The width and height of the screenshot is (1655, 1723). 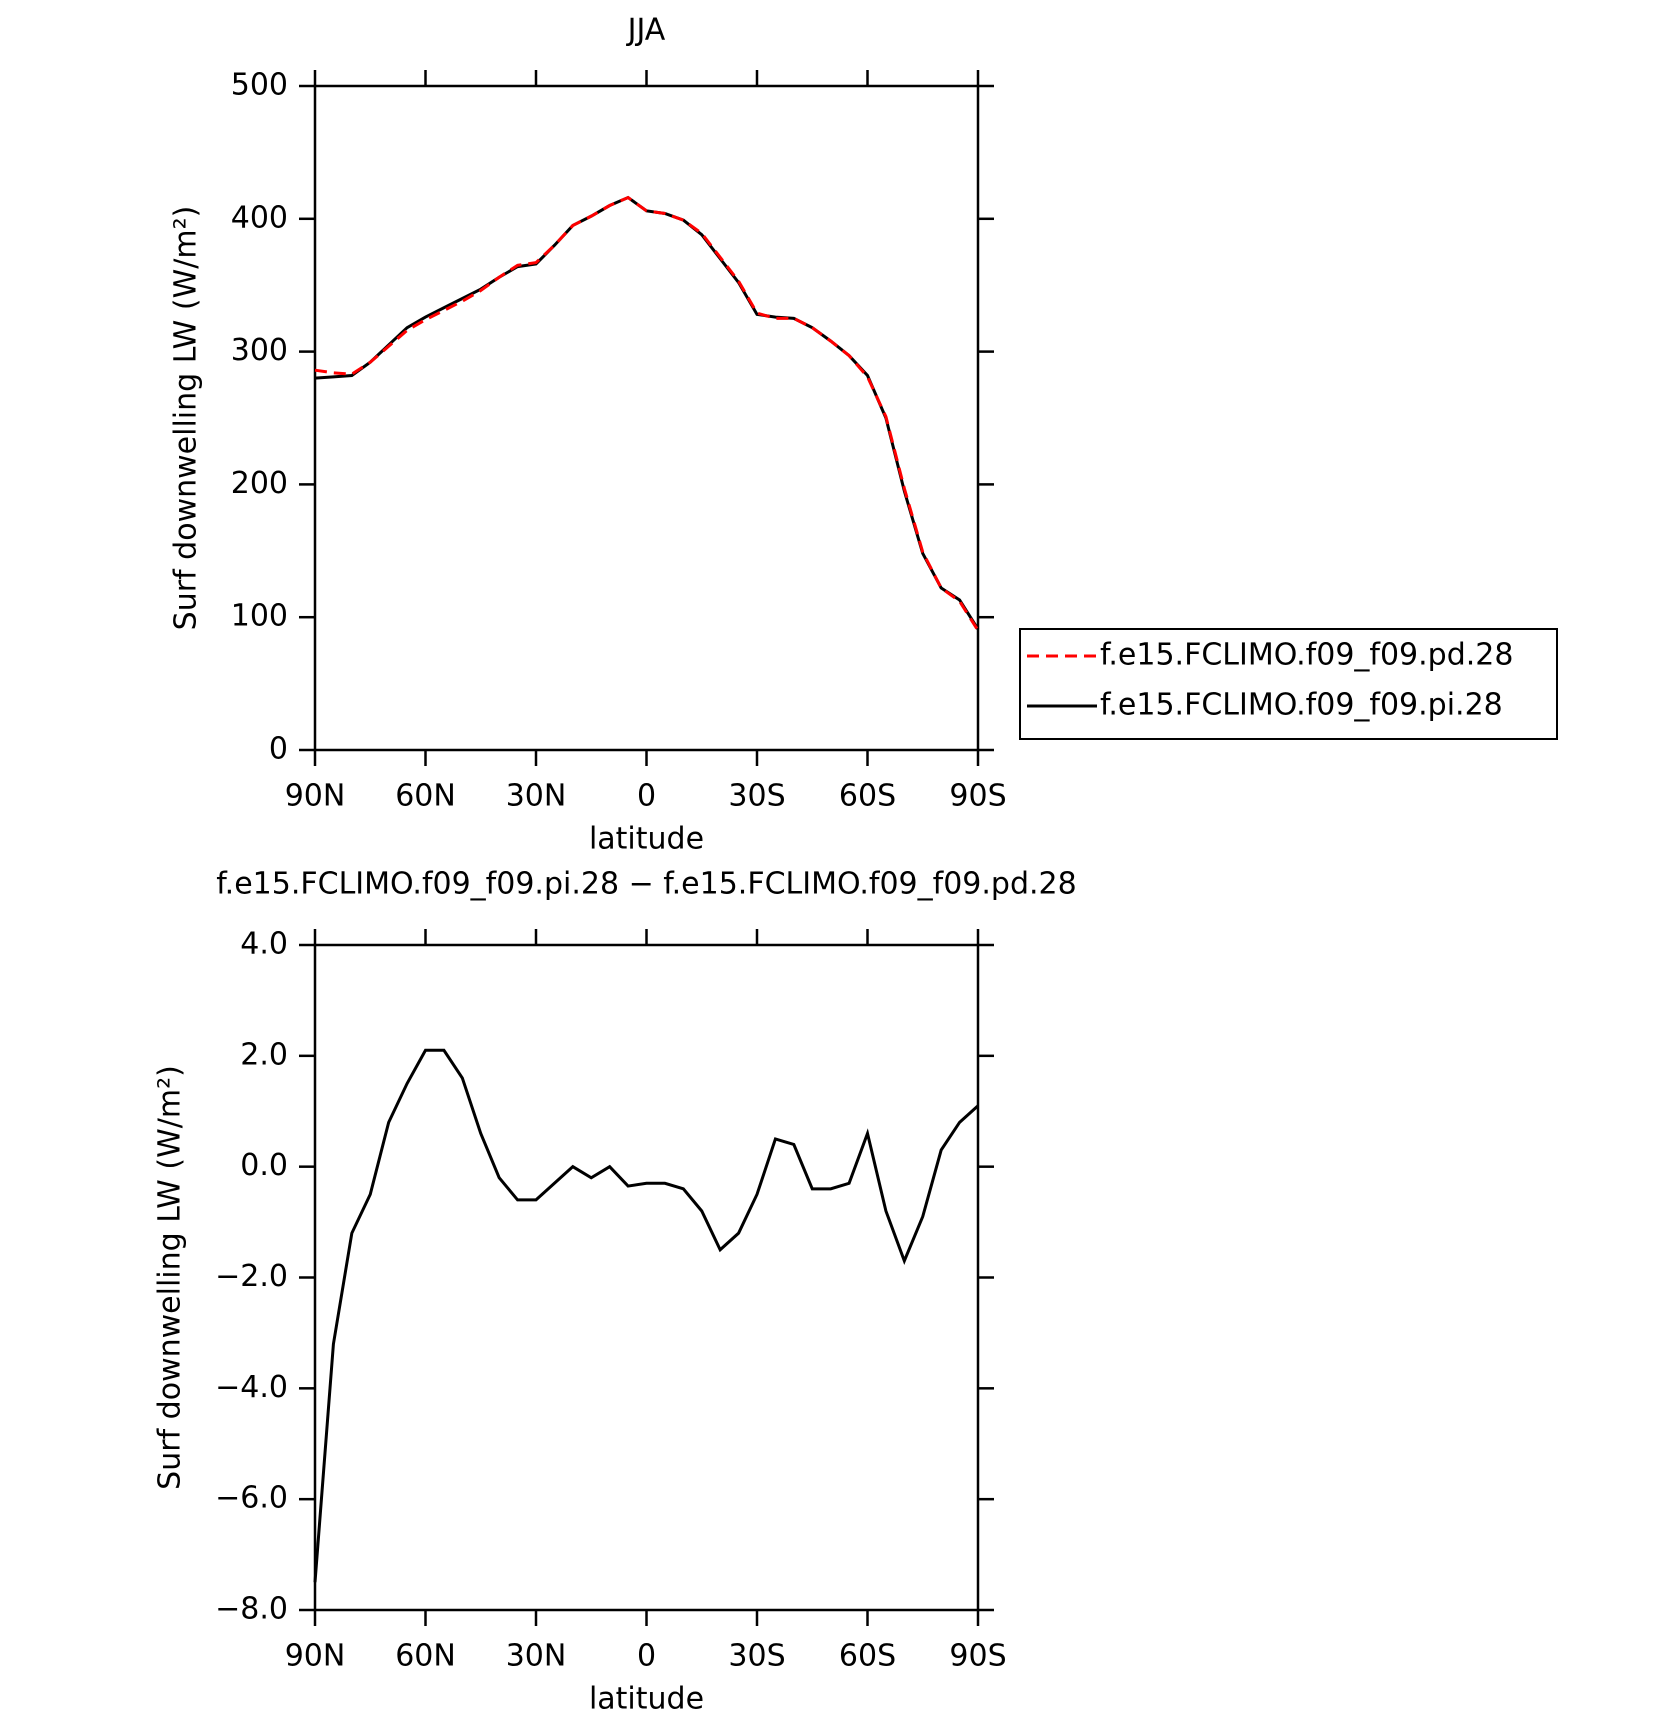 What do you see at coordinates (259, 616) in the screenshot?
I see `y-tick-label: 100` at bounding box center [259, 616].